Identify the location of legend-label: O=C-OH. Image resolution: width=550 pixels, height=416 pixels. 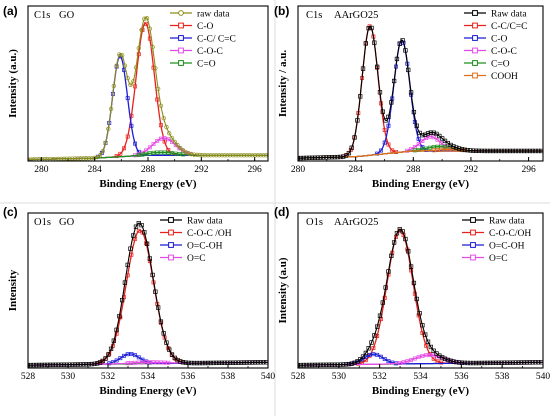
(507, 246).